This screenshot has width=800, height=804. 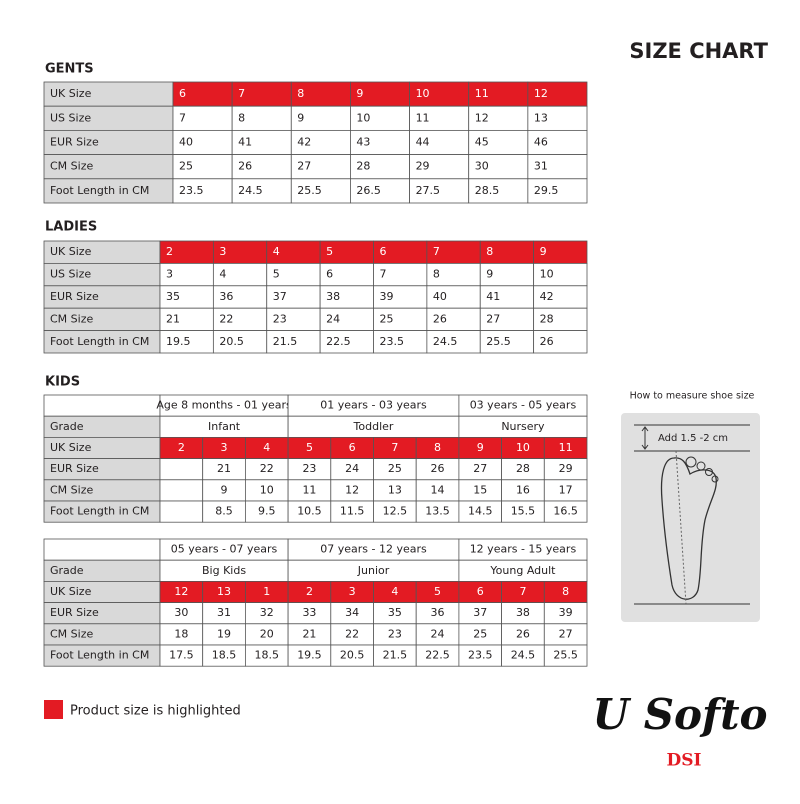 I want to click on cell-text: Big Kids, so click(x=224, y=570).